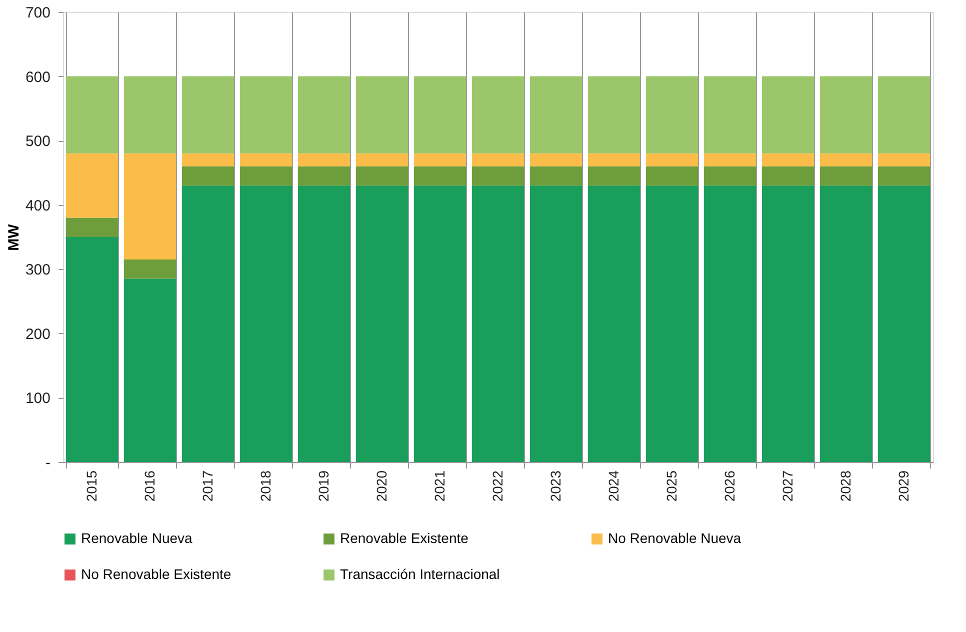  What do you see at coordinates (266, 486) in the screenshot?
I see `x-tick-label: 2018` at bounding box center [266, 486].